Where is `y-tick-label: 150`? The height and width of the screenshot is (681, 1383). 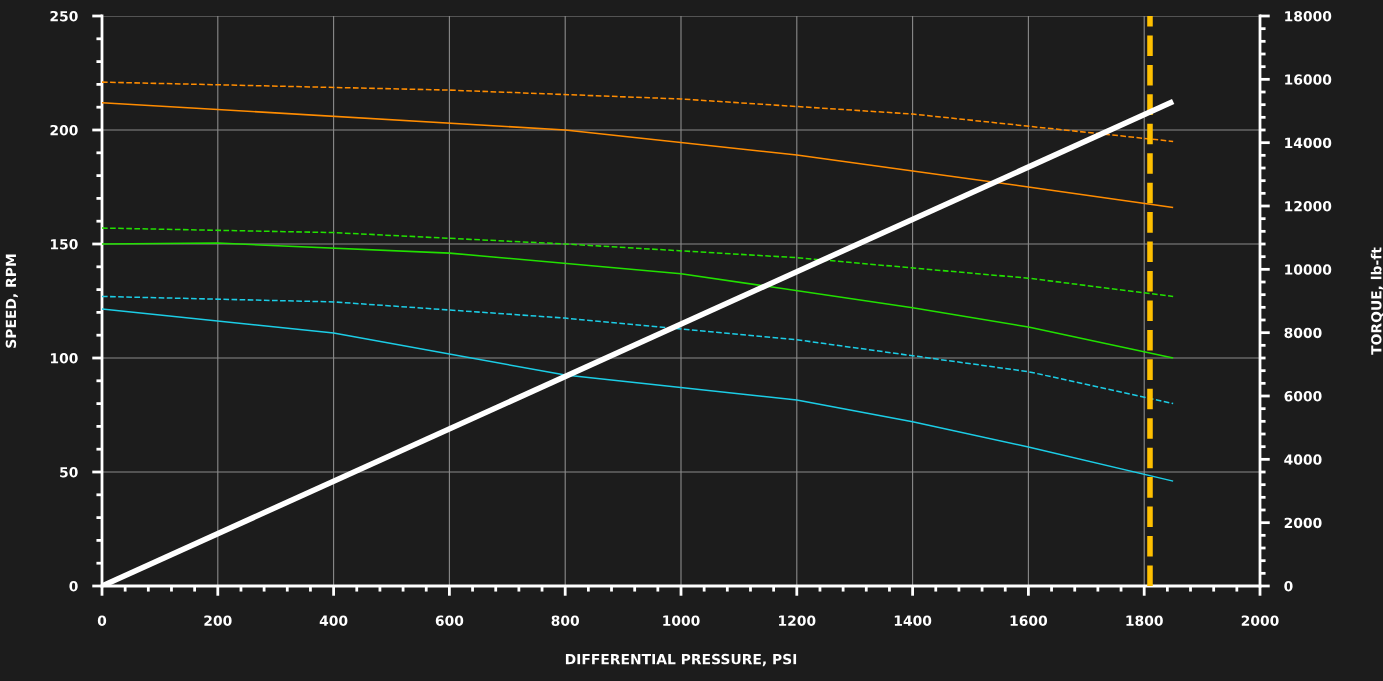 y-tick-label: 150 is located at coordinates (64, 244).